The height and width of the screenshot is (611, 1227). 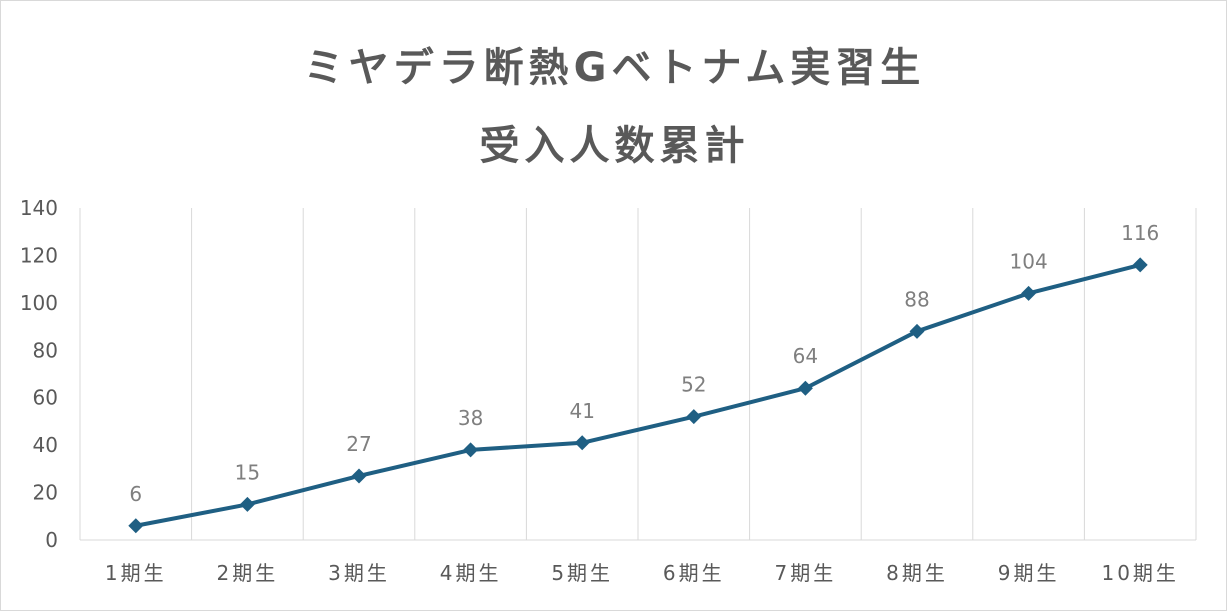 What do you see at coordinates (916, 299) in the screenshot?
I see `data-label: 88` at bounding box center [916, 299].